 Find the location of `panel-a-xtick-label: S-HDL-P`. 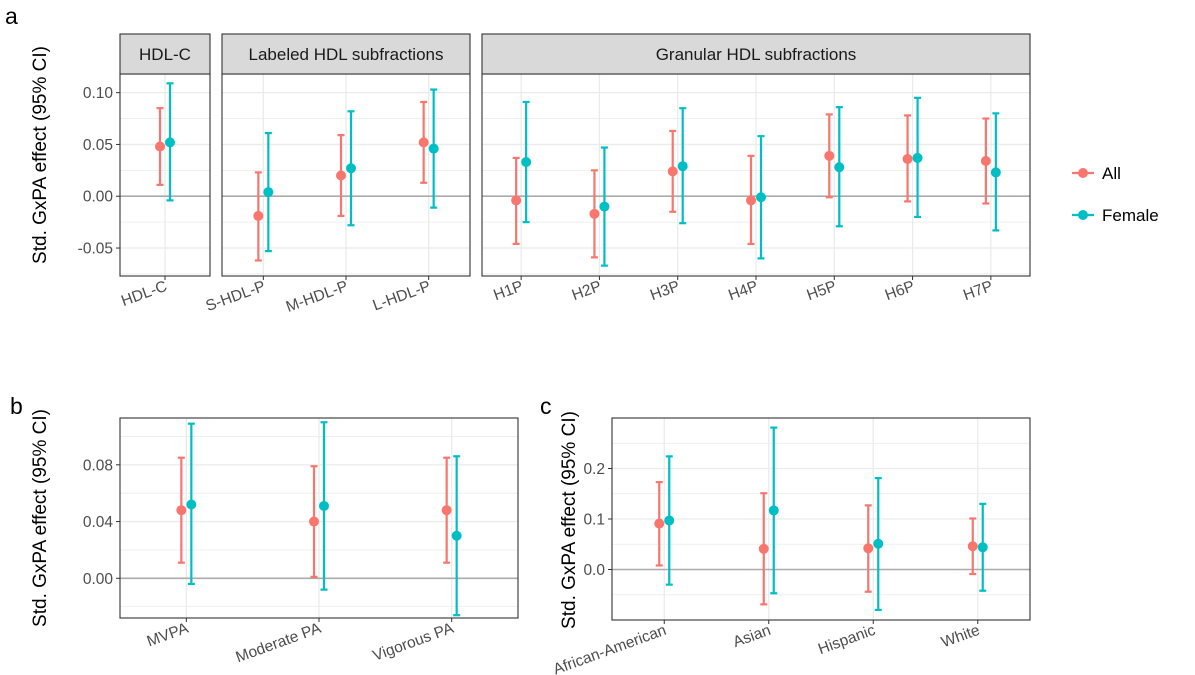

panel-a-xtick-label: S-HDL-P is located at coordinates (236, 296).